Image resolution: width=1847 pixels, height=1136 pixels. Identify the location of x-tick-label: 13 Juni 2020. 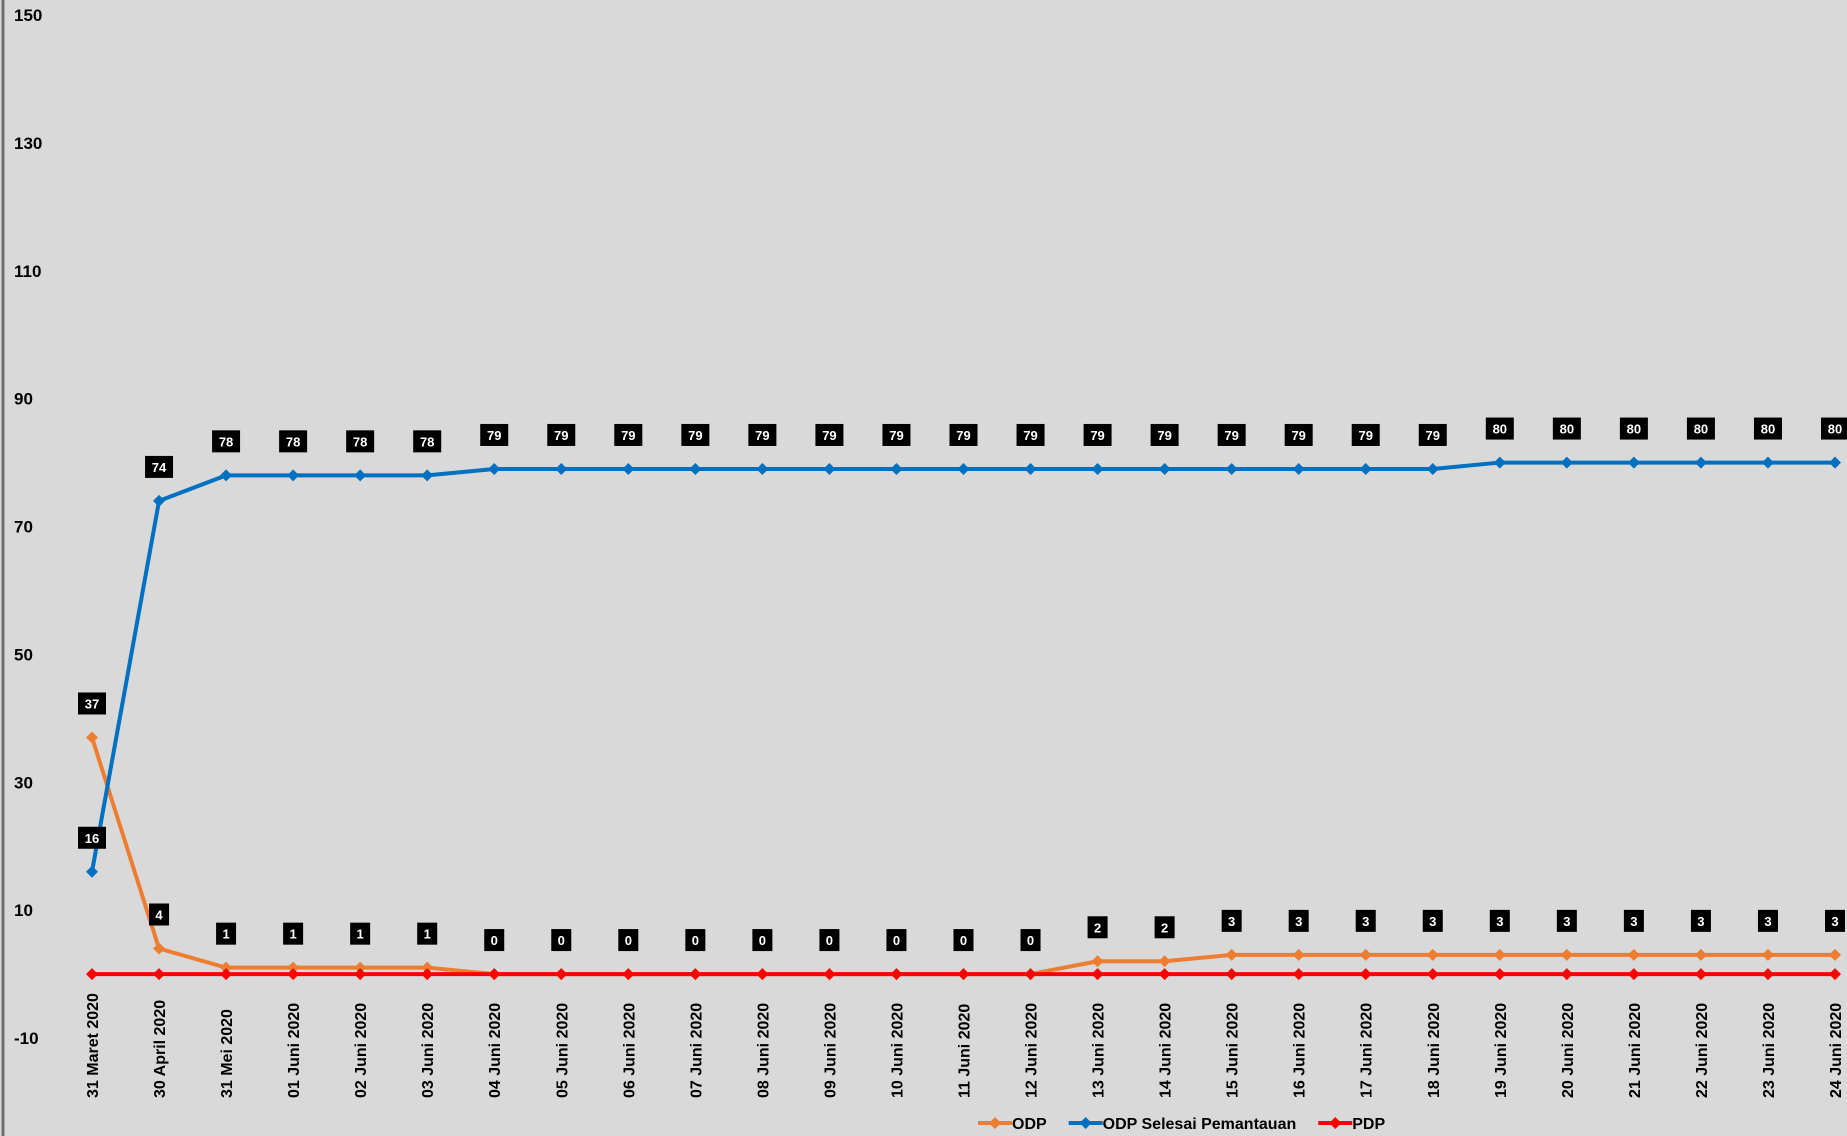
(1099, 1050).